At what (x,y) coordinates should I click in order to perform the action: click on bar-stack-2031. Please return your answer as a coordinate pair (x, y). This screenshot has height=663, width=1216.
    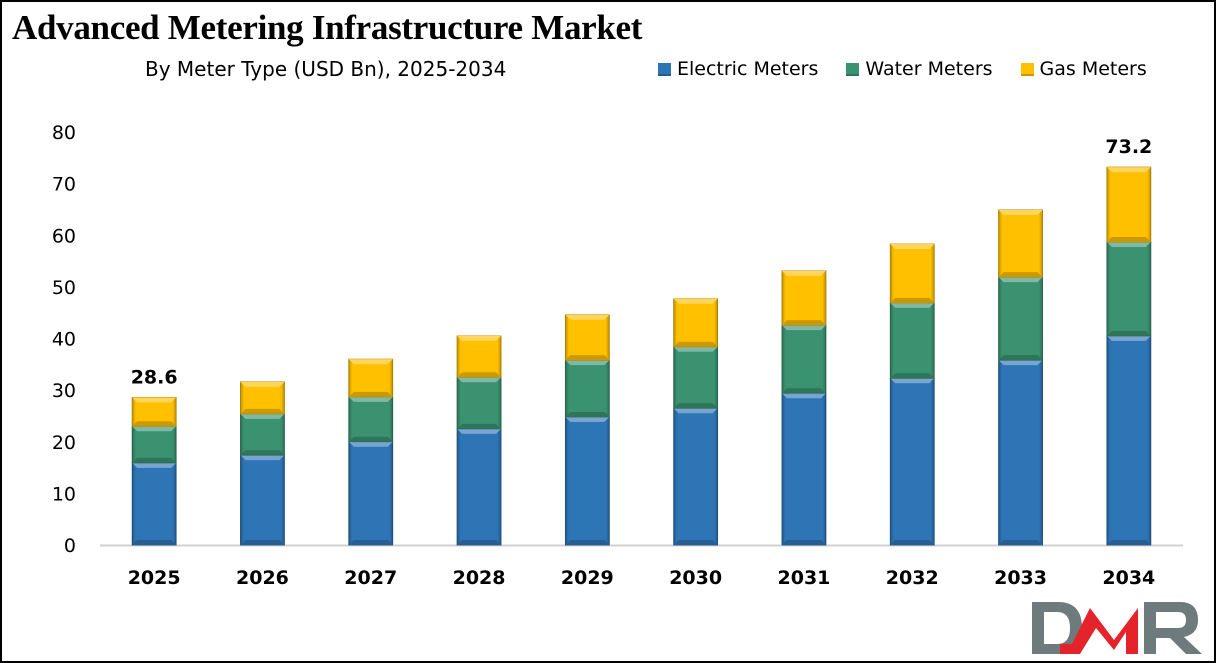
    Looking at the image, I should click on (804, 408).